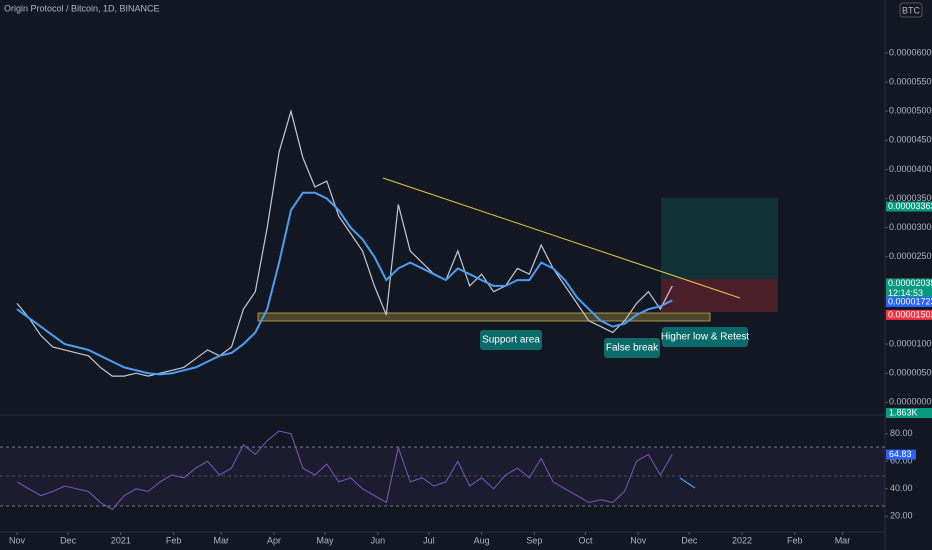  I want to click on x-tick-label: Oct, so click(585, 540).